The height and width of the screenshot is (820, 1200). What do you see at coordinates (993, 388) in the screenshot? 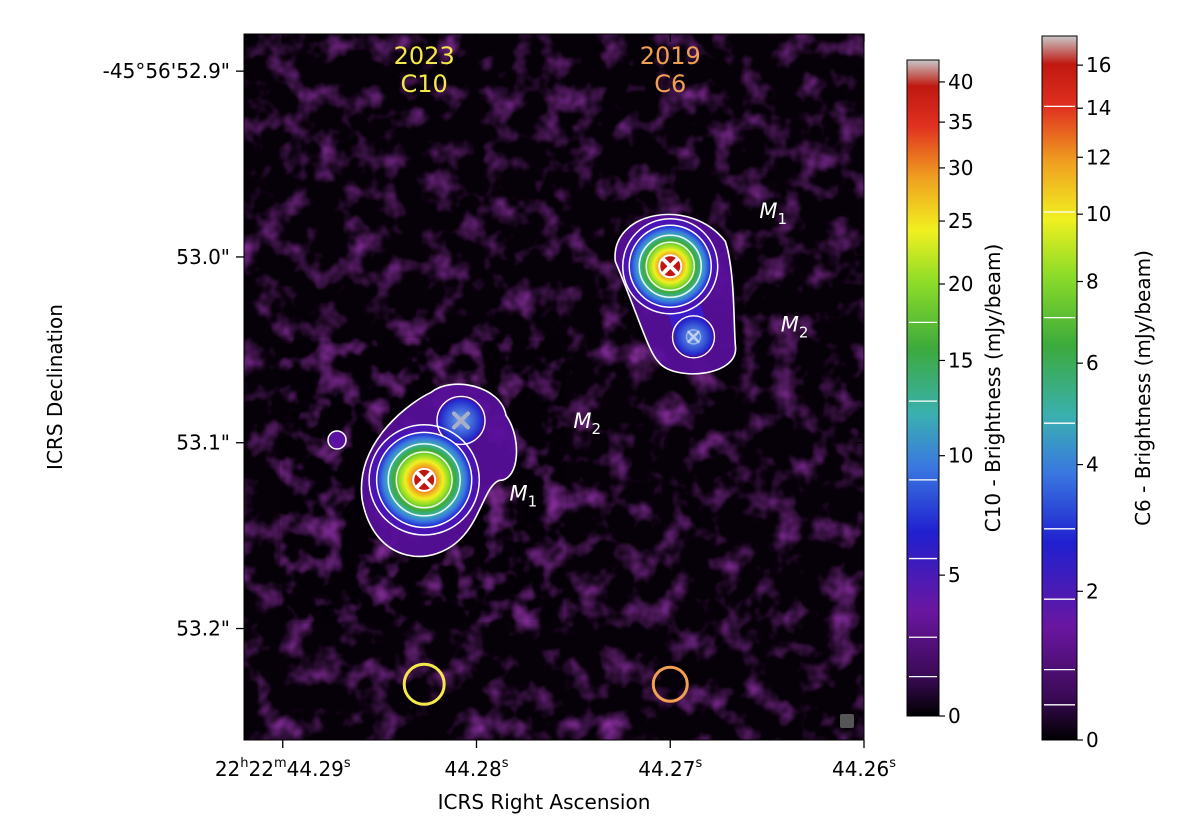
I see `colorbar-label: C10 - Brightness (mJy/beam)` at bounding box center [993, 388].